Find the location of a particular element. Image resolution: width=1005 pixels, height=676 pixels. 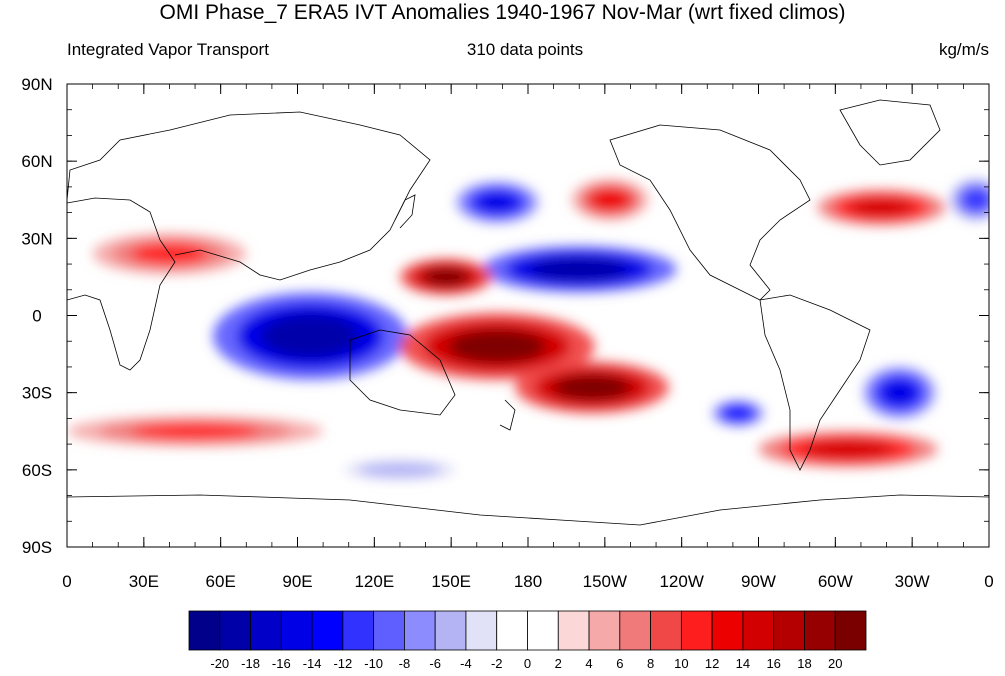

colorbar-label: -8 is located at coordinates (405, 663).